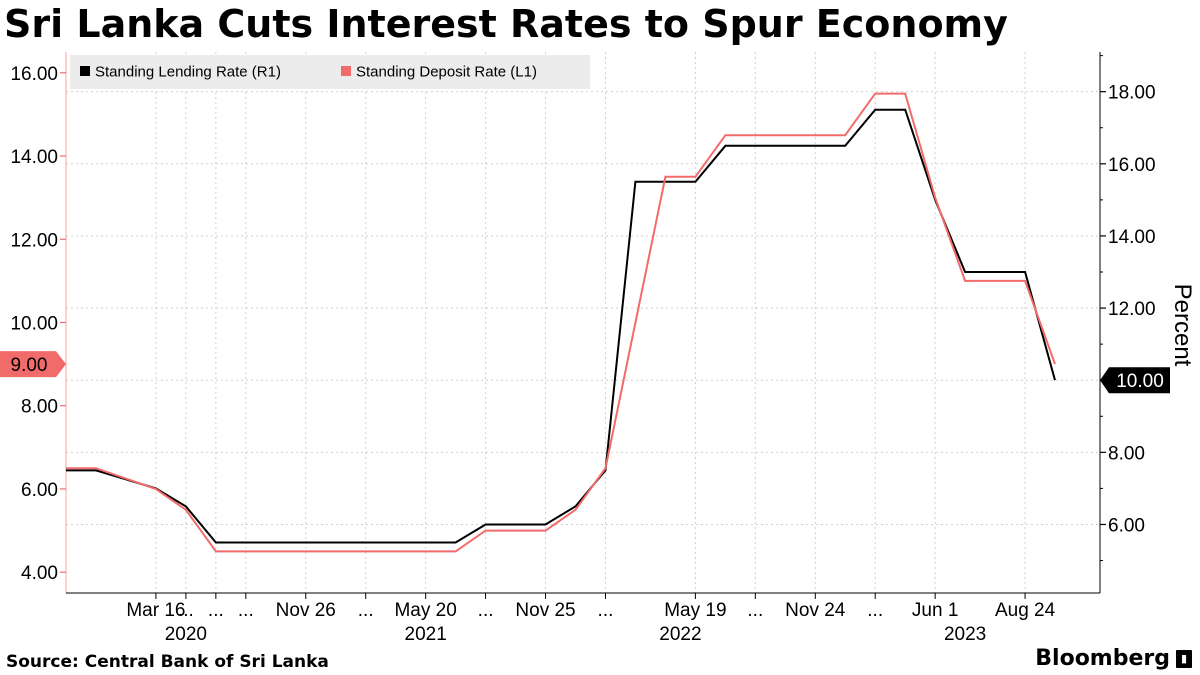 The width and height of the screenshot is (1200, 675). I want to click on left-tick-label: 14.00, so click(34, 157).